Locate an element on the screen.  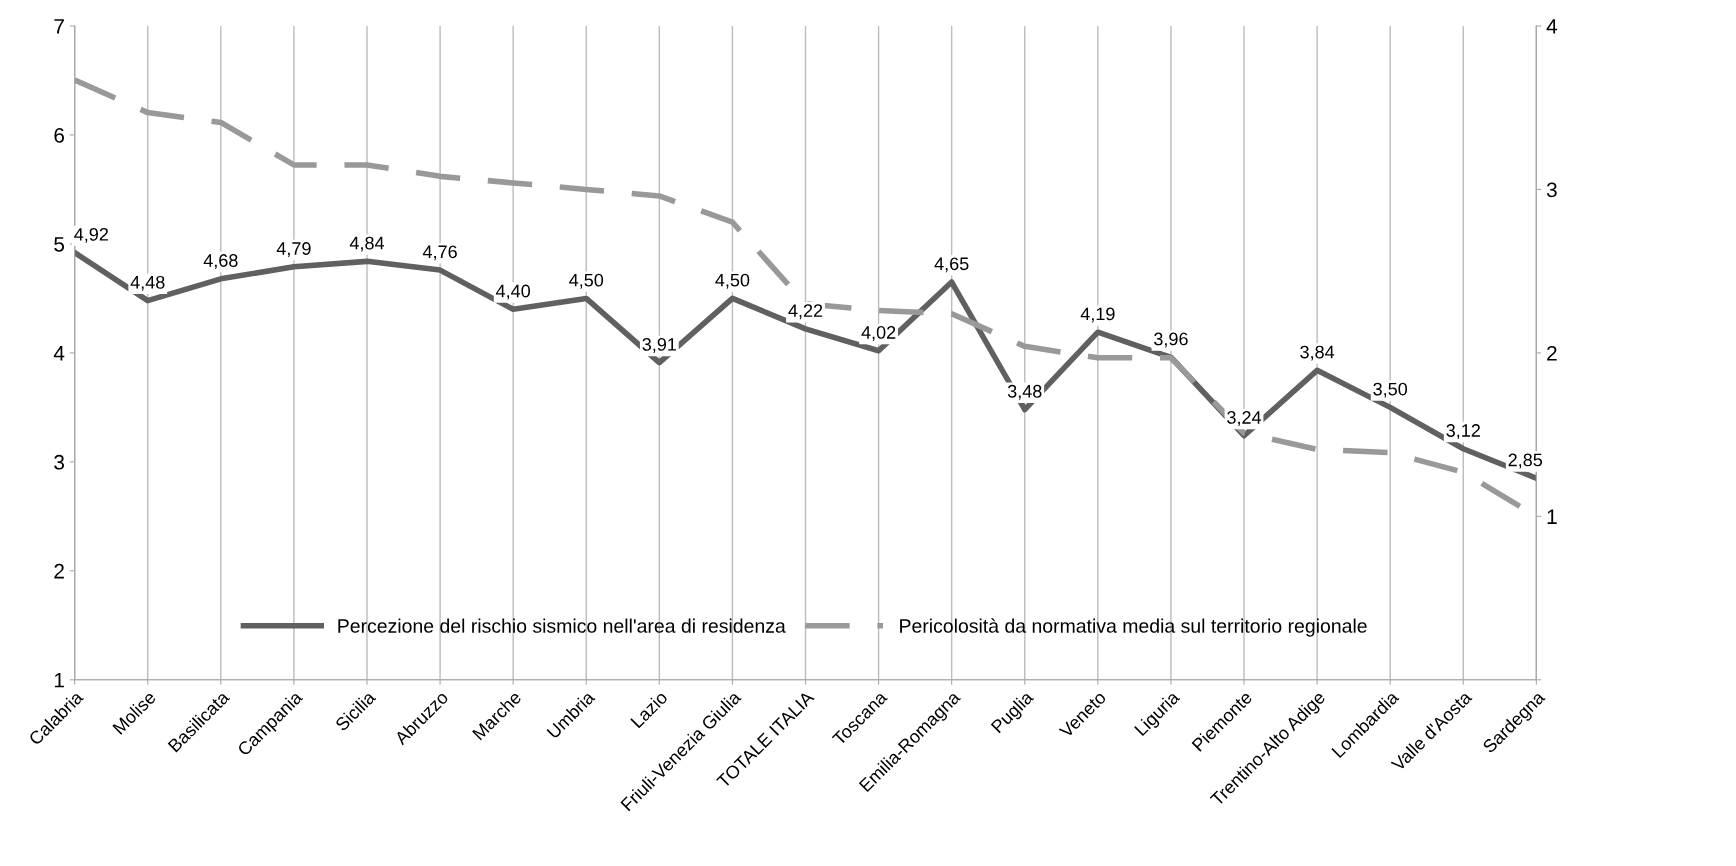
y2-tick-label: 2 is located at coordinates (1552, 353).